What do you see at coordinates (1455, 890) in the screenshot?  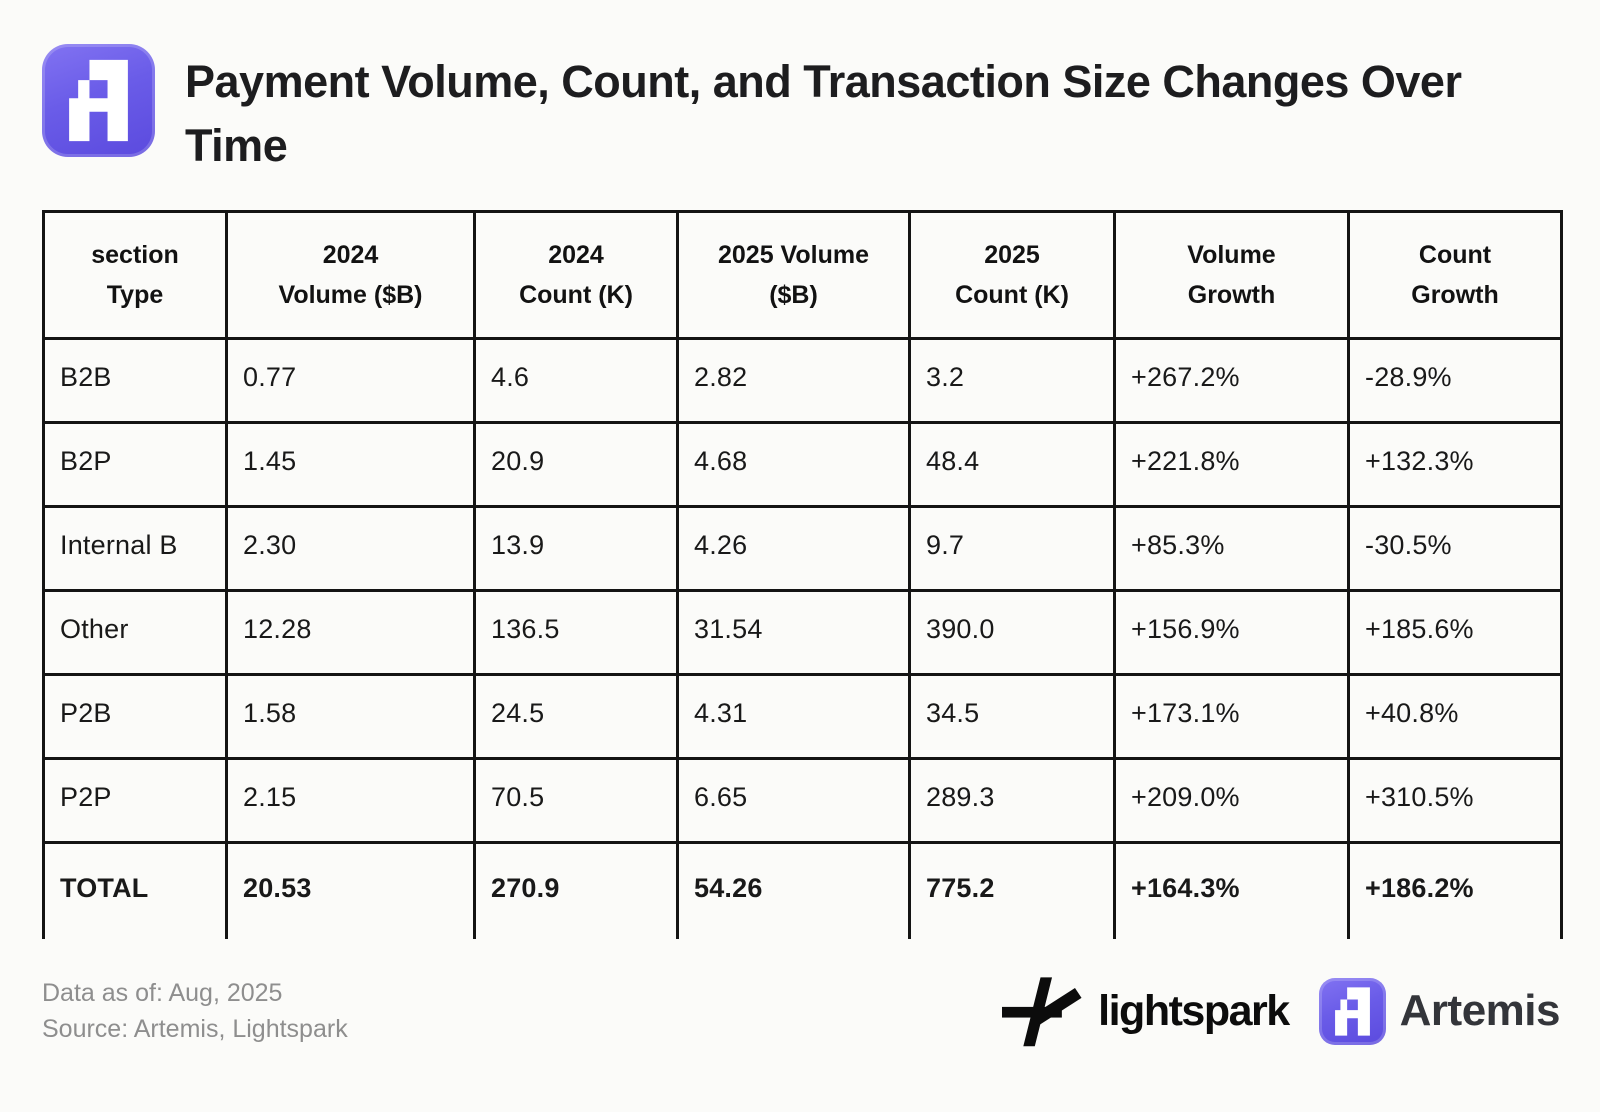 I see `table-cell: +186.2%` at bounding box center [1455, 890].